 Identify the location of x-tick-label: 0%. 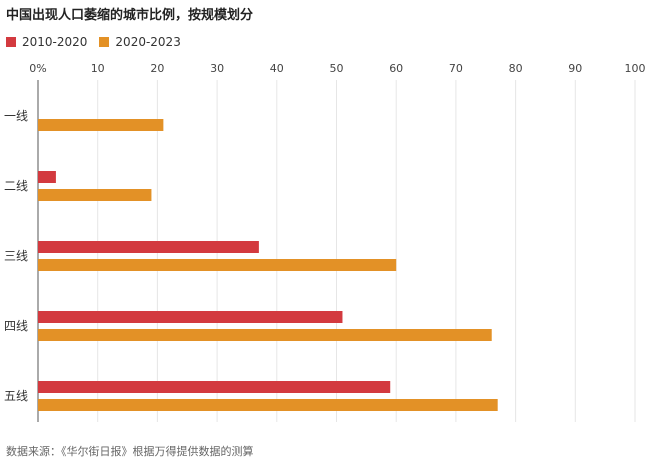
(37, 68).